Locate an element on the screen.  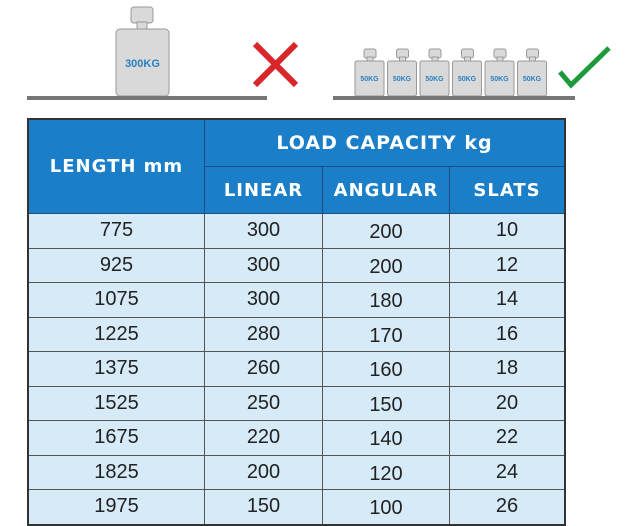
table-row: 1975 150 100 26 is located at coordinates (296, 507).